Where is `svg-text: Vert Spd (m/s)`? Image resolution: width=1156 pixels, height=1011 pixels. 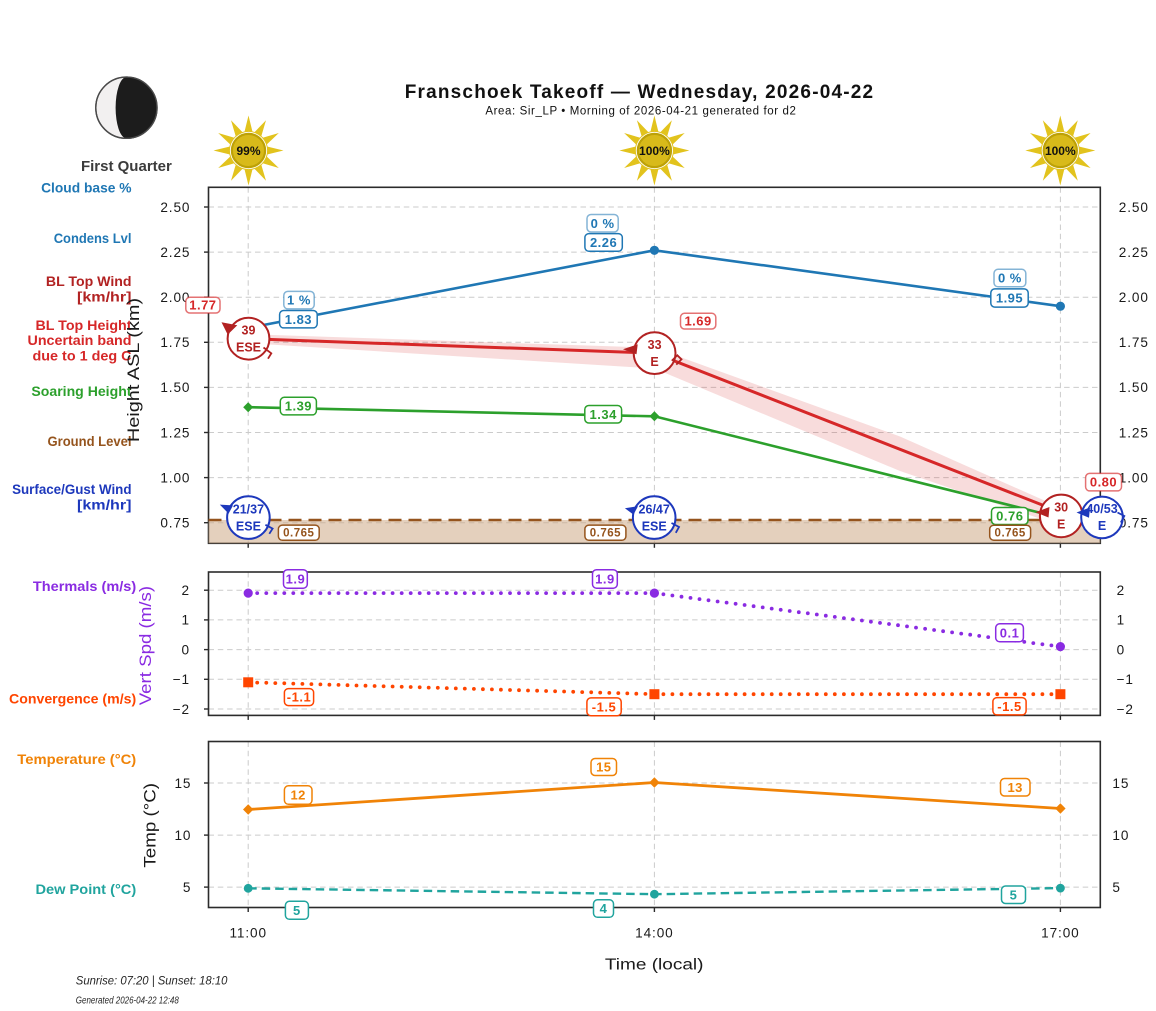 svg-text: Vert Spd (m/s) is located at coordinates (146, 645).